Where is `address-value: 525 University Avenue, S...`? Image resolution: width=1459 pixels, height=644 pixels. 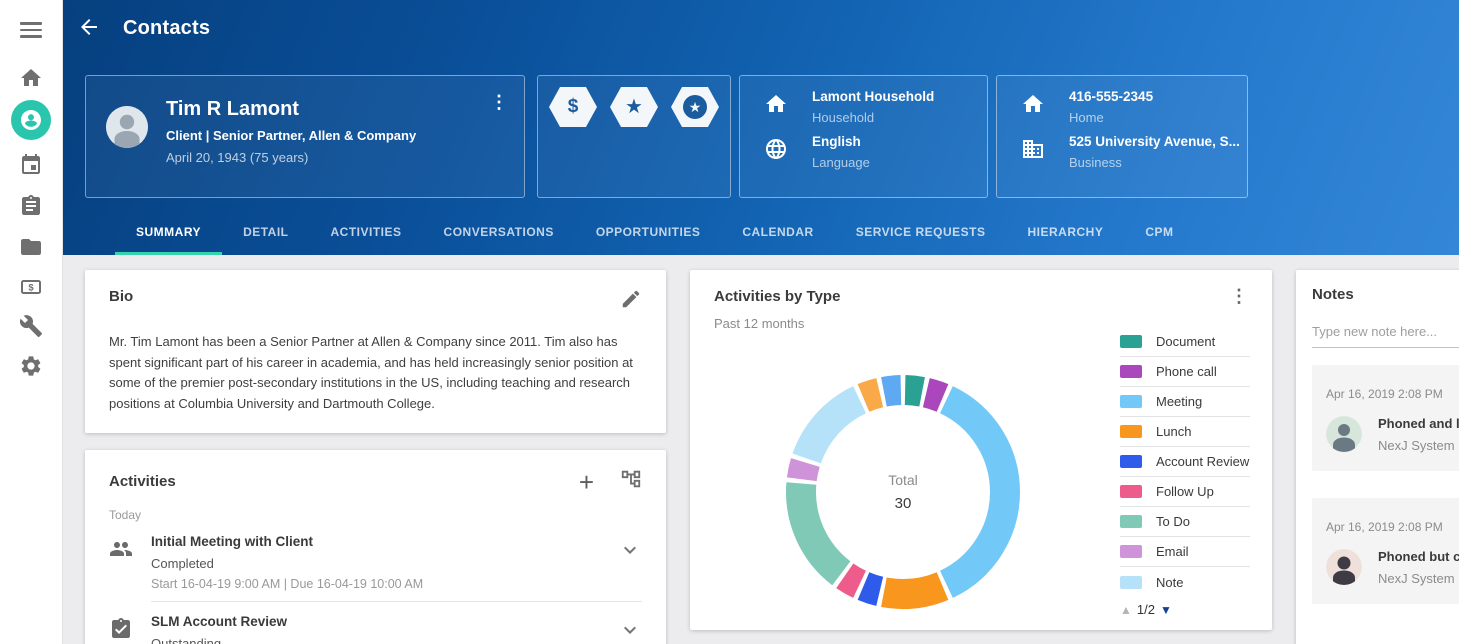 address-value: 525 University Avenue, S... is located at coordinates (1154, 141).